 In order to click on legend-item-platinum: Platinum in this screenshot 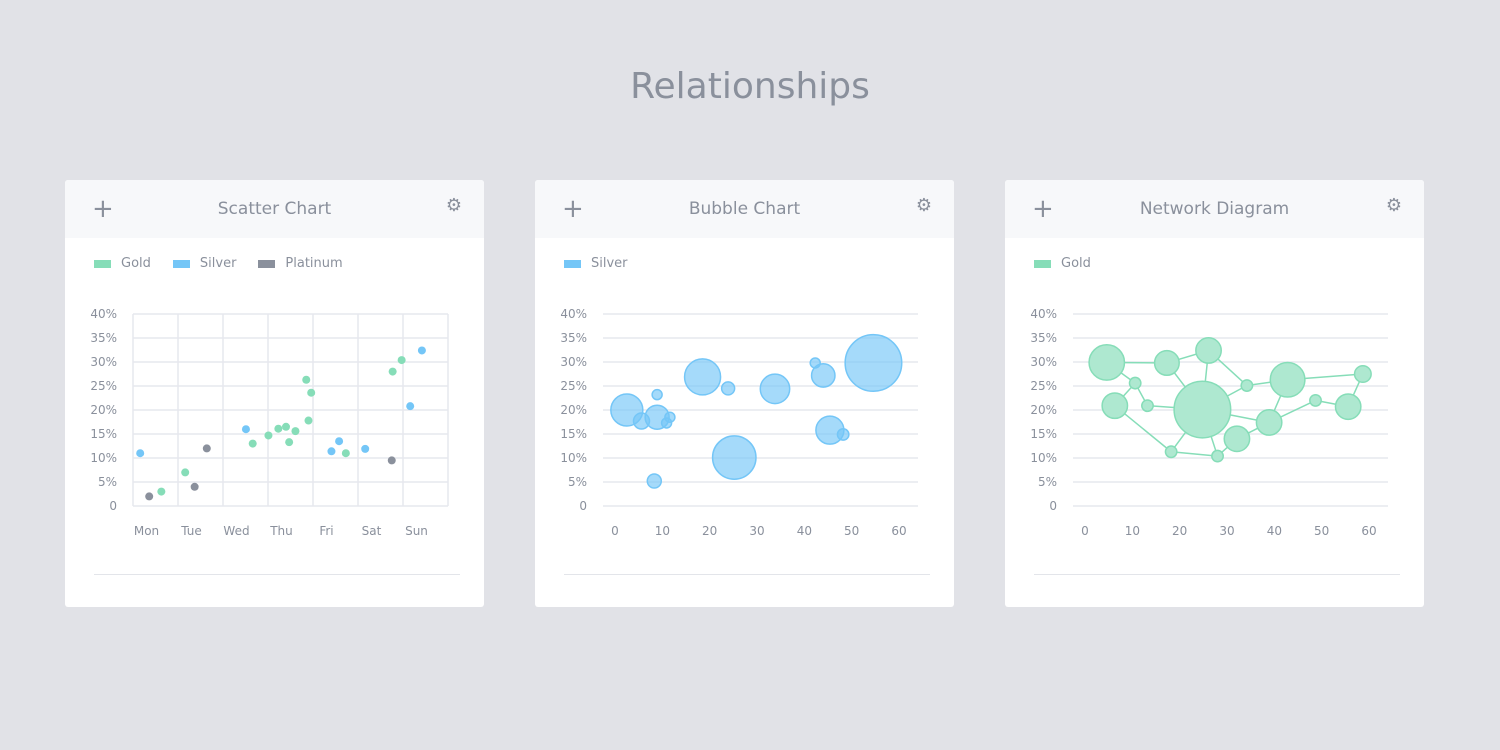, I will do `click(300, 263)`.